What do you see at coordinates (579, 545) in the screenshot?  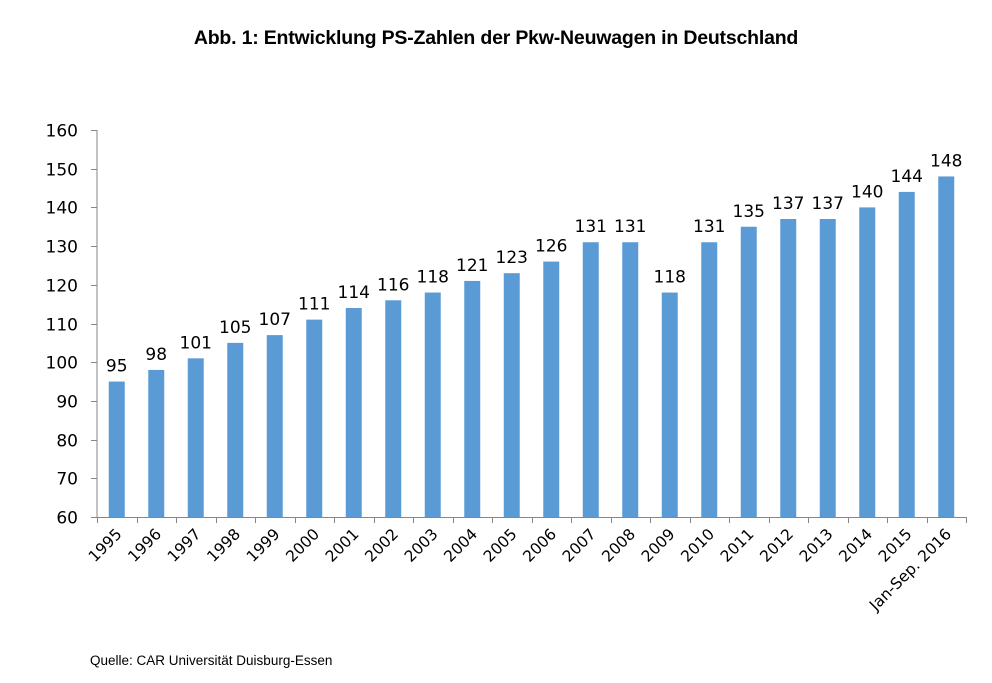 I see `x-category-label: 2007` at bounding box center [579, 545].